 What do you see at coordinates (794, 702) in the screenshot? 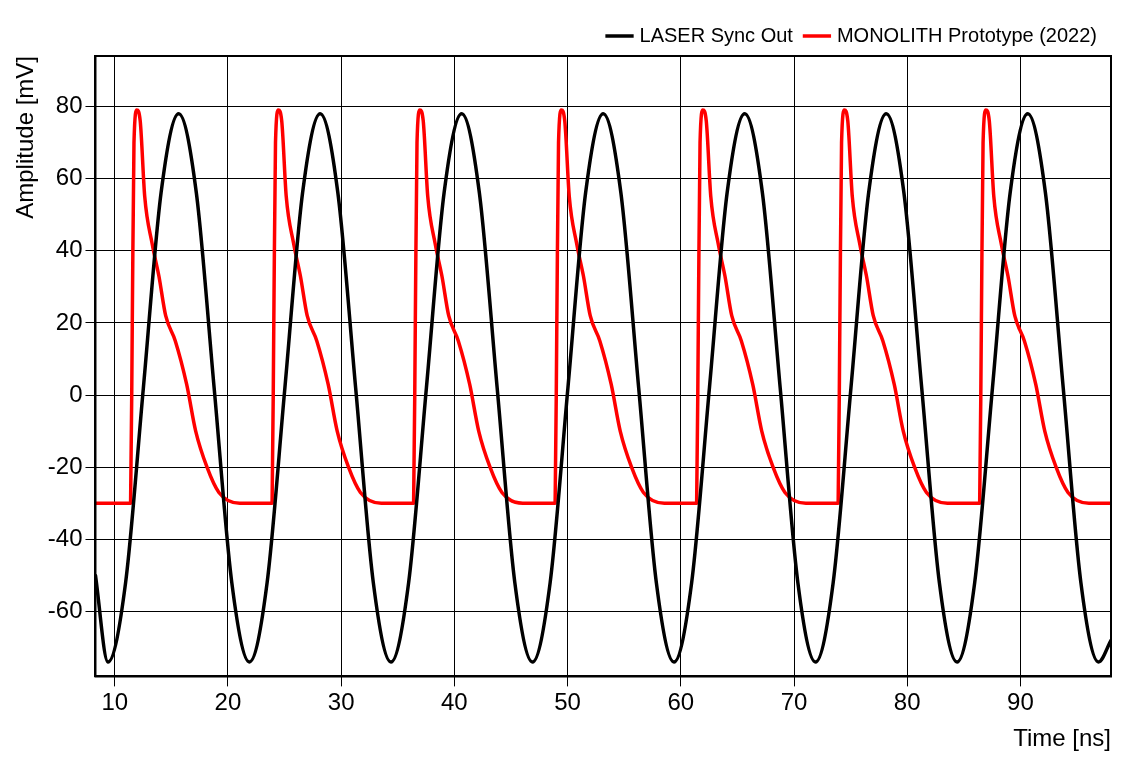
I see `x-tick-label: 70` at bounding box center [794, 702].